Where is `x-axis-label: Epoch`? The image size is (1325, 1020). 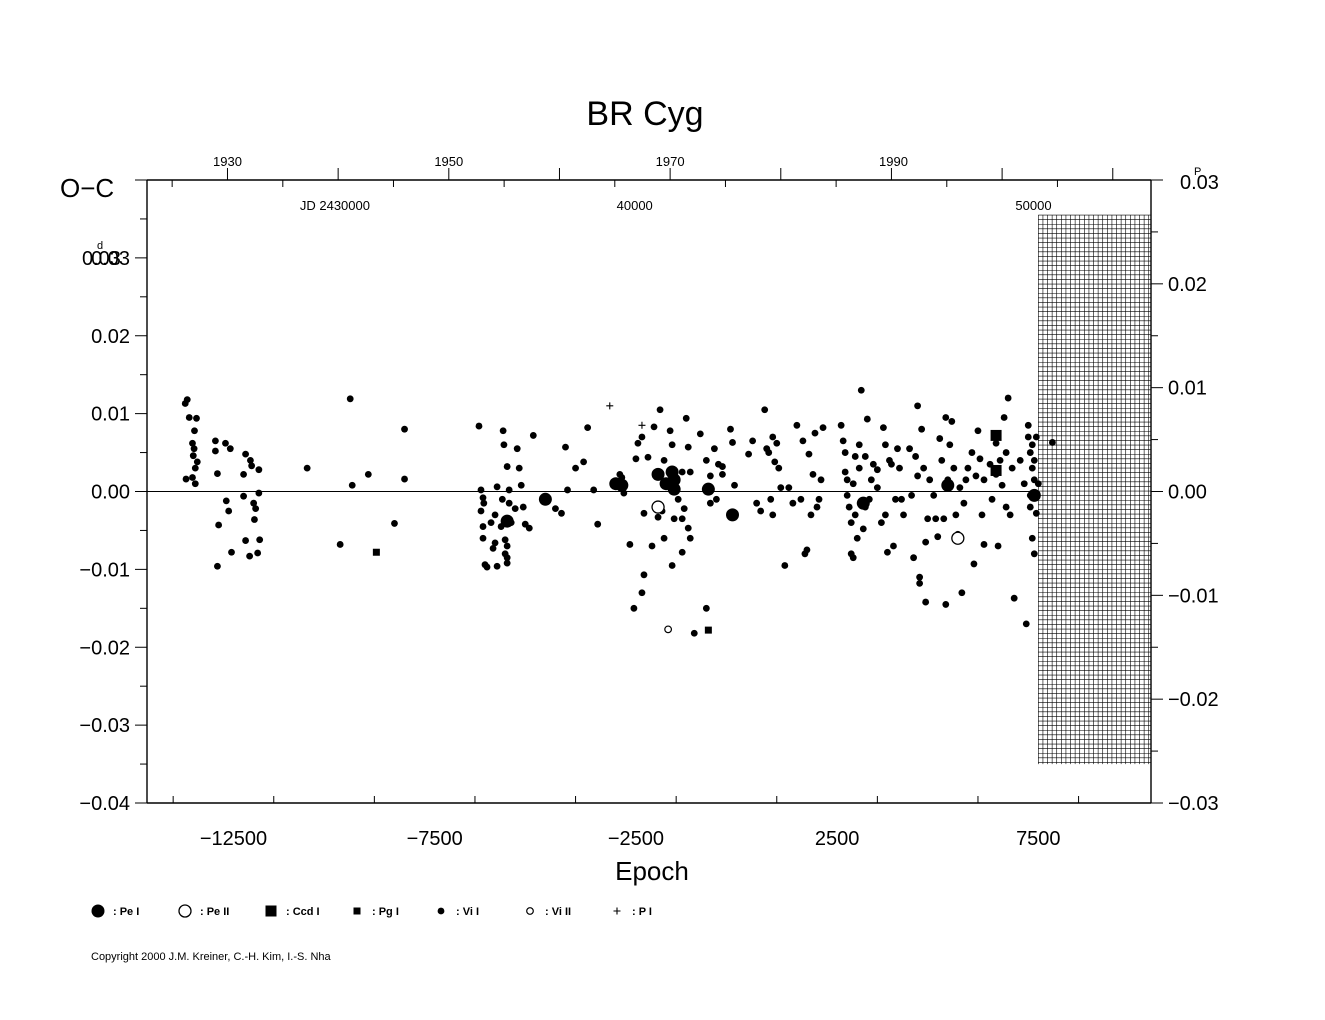
x-axis-label: Epoch is located at coordinates (652, 871).